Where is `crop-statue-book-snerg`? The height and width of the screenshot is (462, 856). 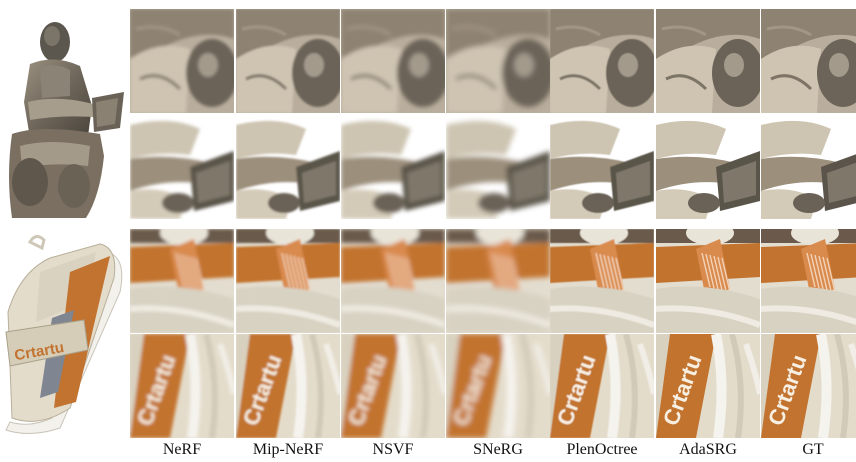 crop-statue-book-snerg is located at coordinates (498, 167).